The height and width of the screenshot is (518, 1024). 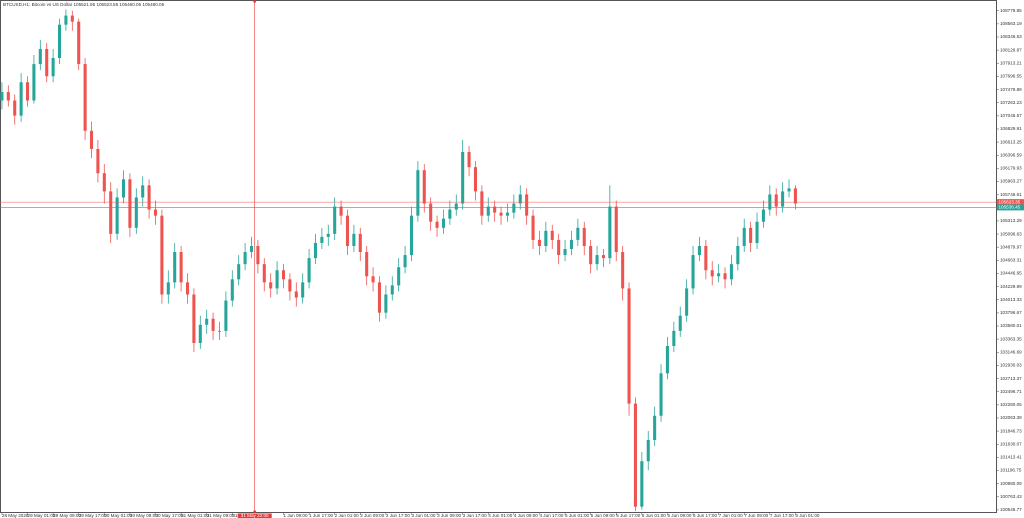 I want to click on y-tick-label: 108346.53, so click(x=1011, y=36).